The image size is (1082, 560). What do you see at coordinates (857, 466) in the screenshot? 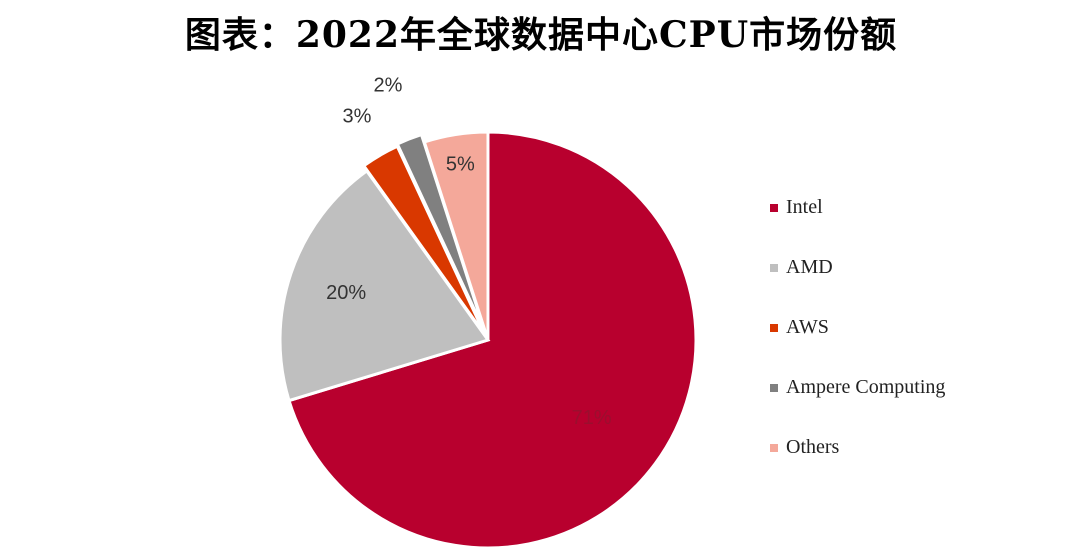
I see `legend-item-others: Others` at bounding box center [857, 466].